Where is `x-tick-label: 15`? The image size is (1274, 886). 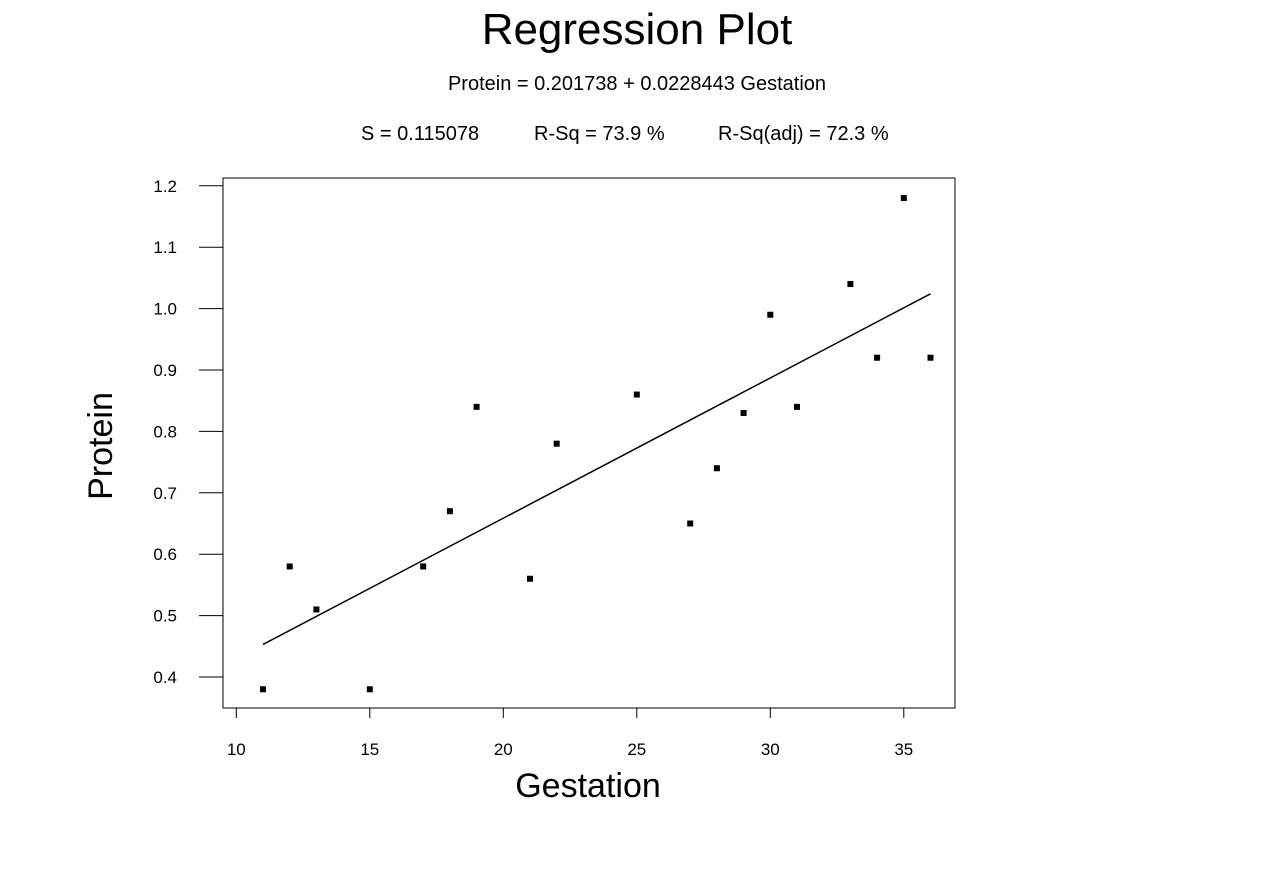
x-tick-label: 15 is located at coordinates (369, 749).